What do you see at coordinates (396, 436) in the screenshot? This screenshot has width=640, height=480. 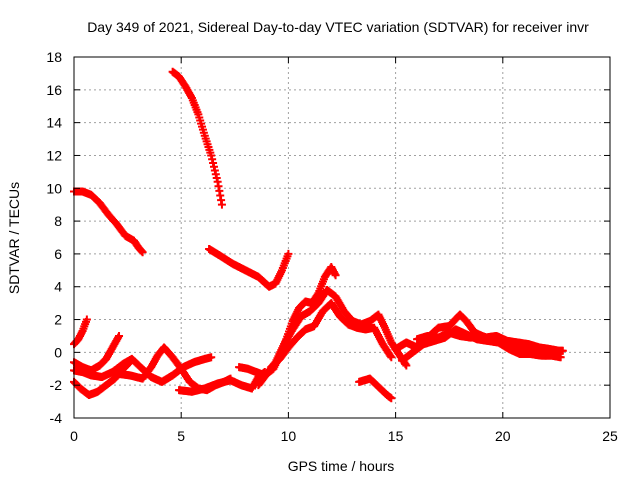 I see `x-tick-label: 15` at bounding box center [396, 436].